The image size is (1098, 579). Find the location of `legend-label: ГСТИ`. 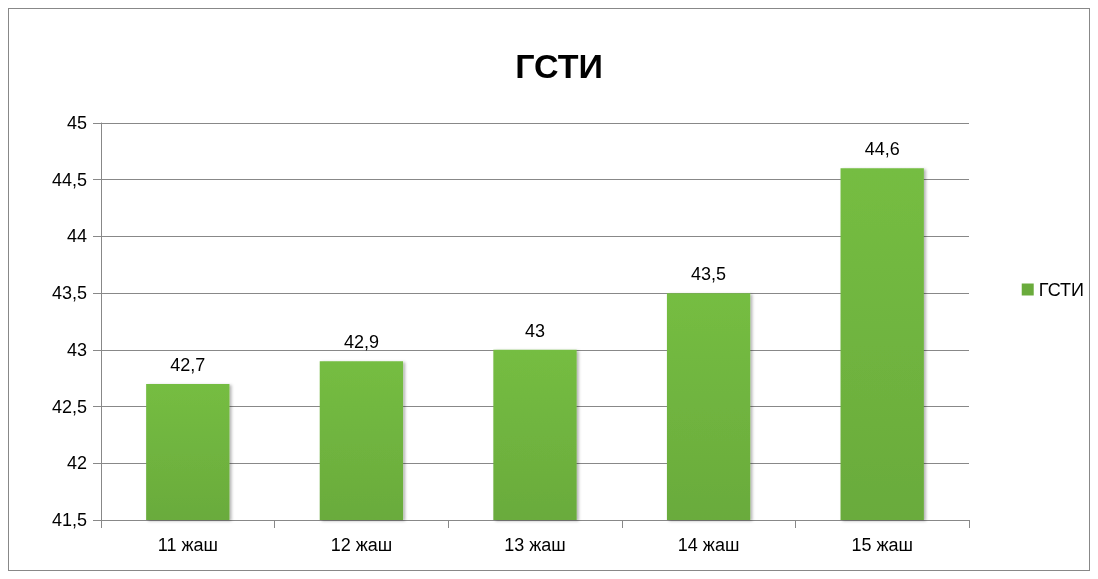

legend-label: ГСТИ is located at coordinates (1061, 289).